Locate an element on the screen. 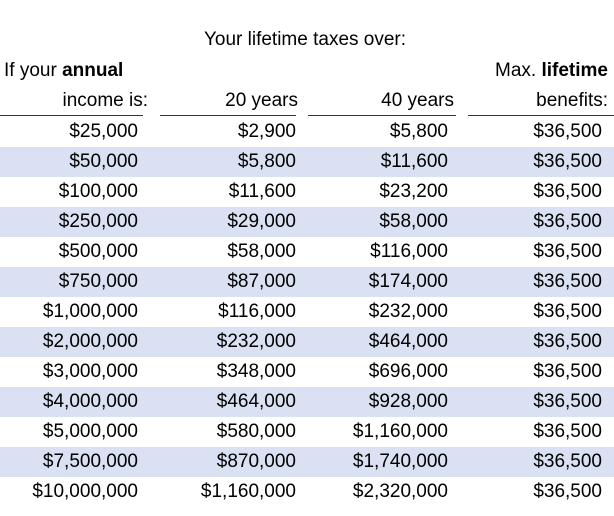 The image size is (614, 516). table-row: $250,000 $29,000 $58,000 $36,500 is located at coordinates (307, 222).